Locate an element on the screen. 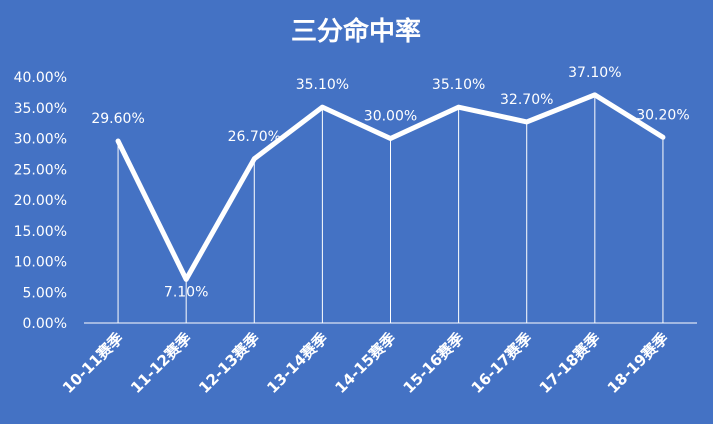 This screenshot has width=713, height=424. data-label: 32.70% is located at coordinates (526, 100).